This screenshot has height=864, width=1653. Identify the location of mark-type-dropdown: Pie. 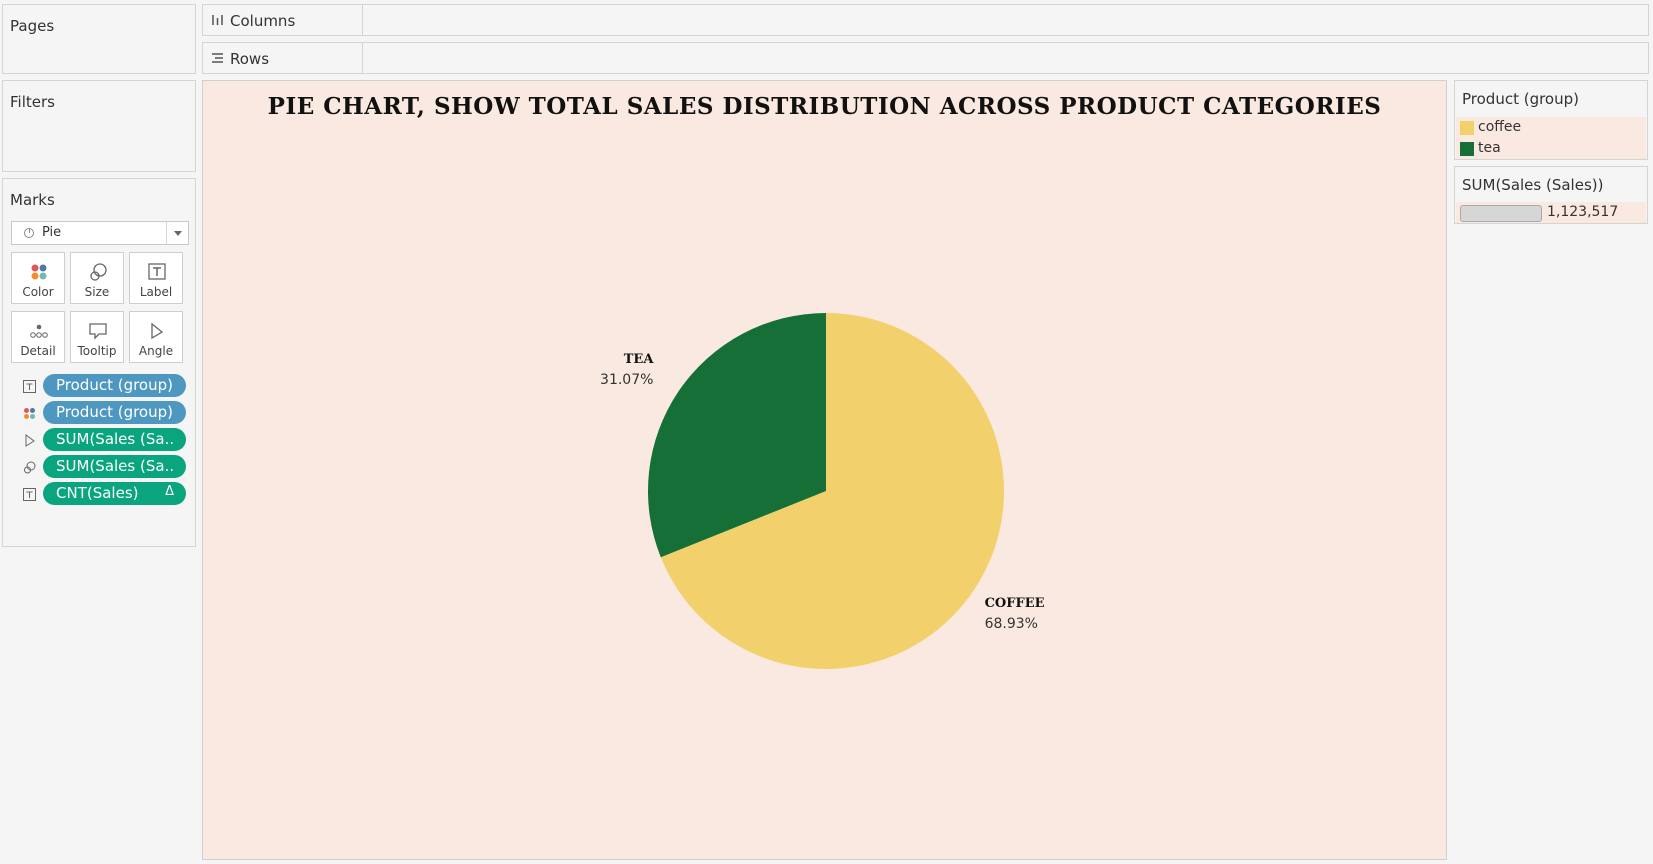
(100, 233).